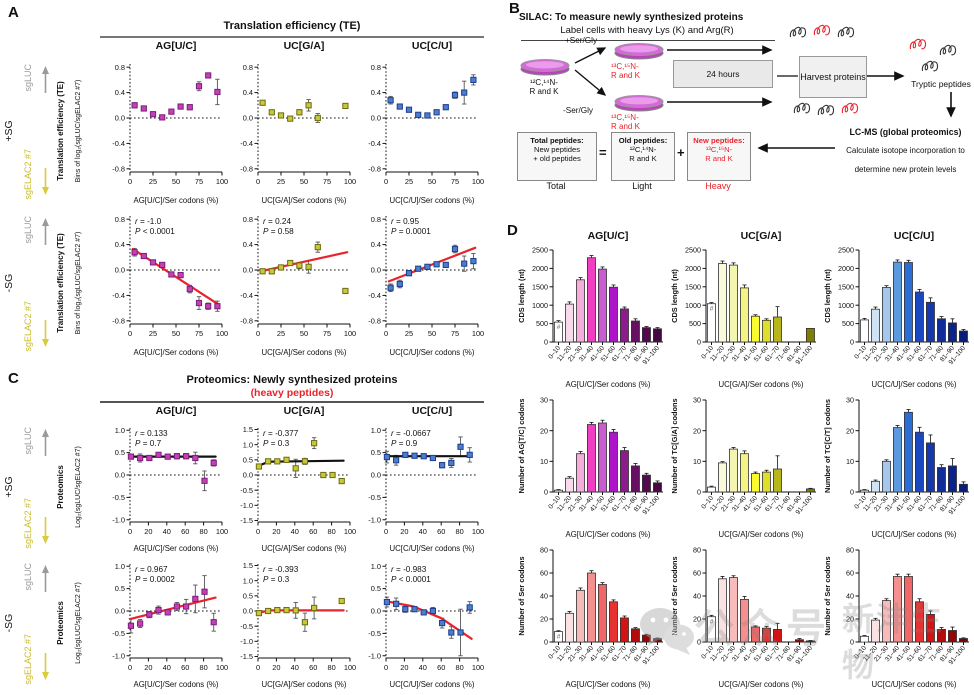 The width and height of the screenshot is (974, 695). What do you see at coordinates (28, 174) in the screenshot?
I see `sgelac2-label: sgELAC2 #7` at bounding box center [28, 174].